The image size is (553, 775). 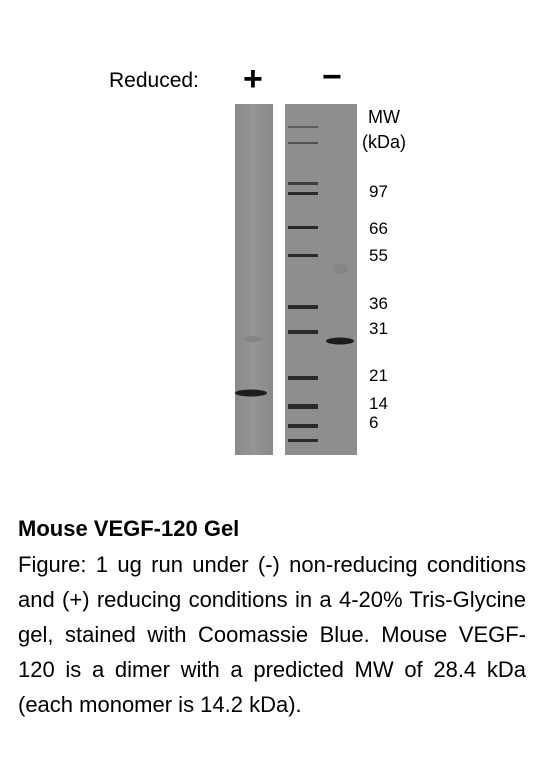 I want to click on gel-ladder-image, so click(x=321, y=279).